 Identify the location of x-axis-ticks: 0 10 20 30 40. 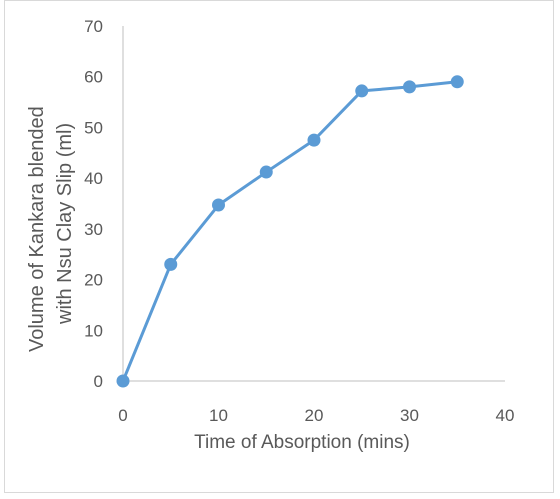
(316, 415).